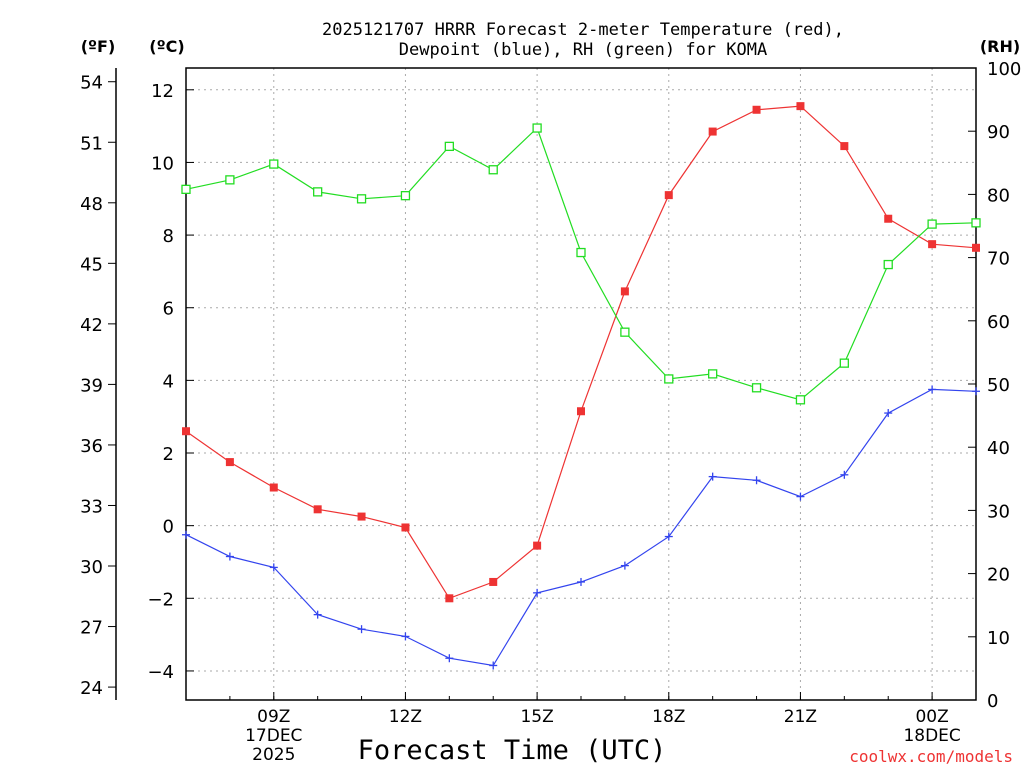  What do you see at coordinates (668, 717) in the screenshot?
I see `time-tick-label: 18Z` at bounding box center [668, 717].